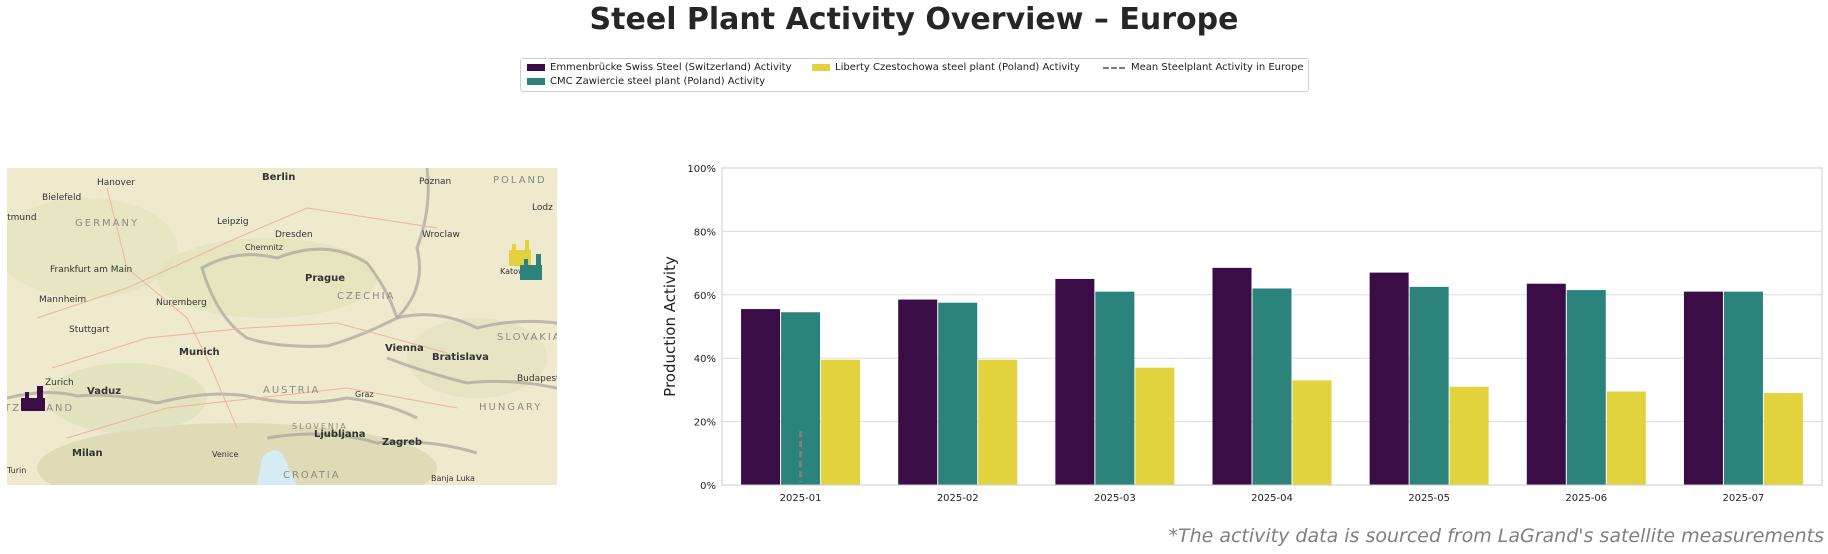  What do you see at coordinates (87, 453) in the screenshot?
I see `map-city-milan: Milan` at bounding box center [87, 453].